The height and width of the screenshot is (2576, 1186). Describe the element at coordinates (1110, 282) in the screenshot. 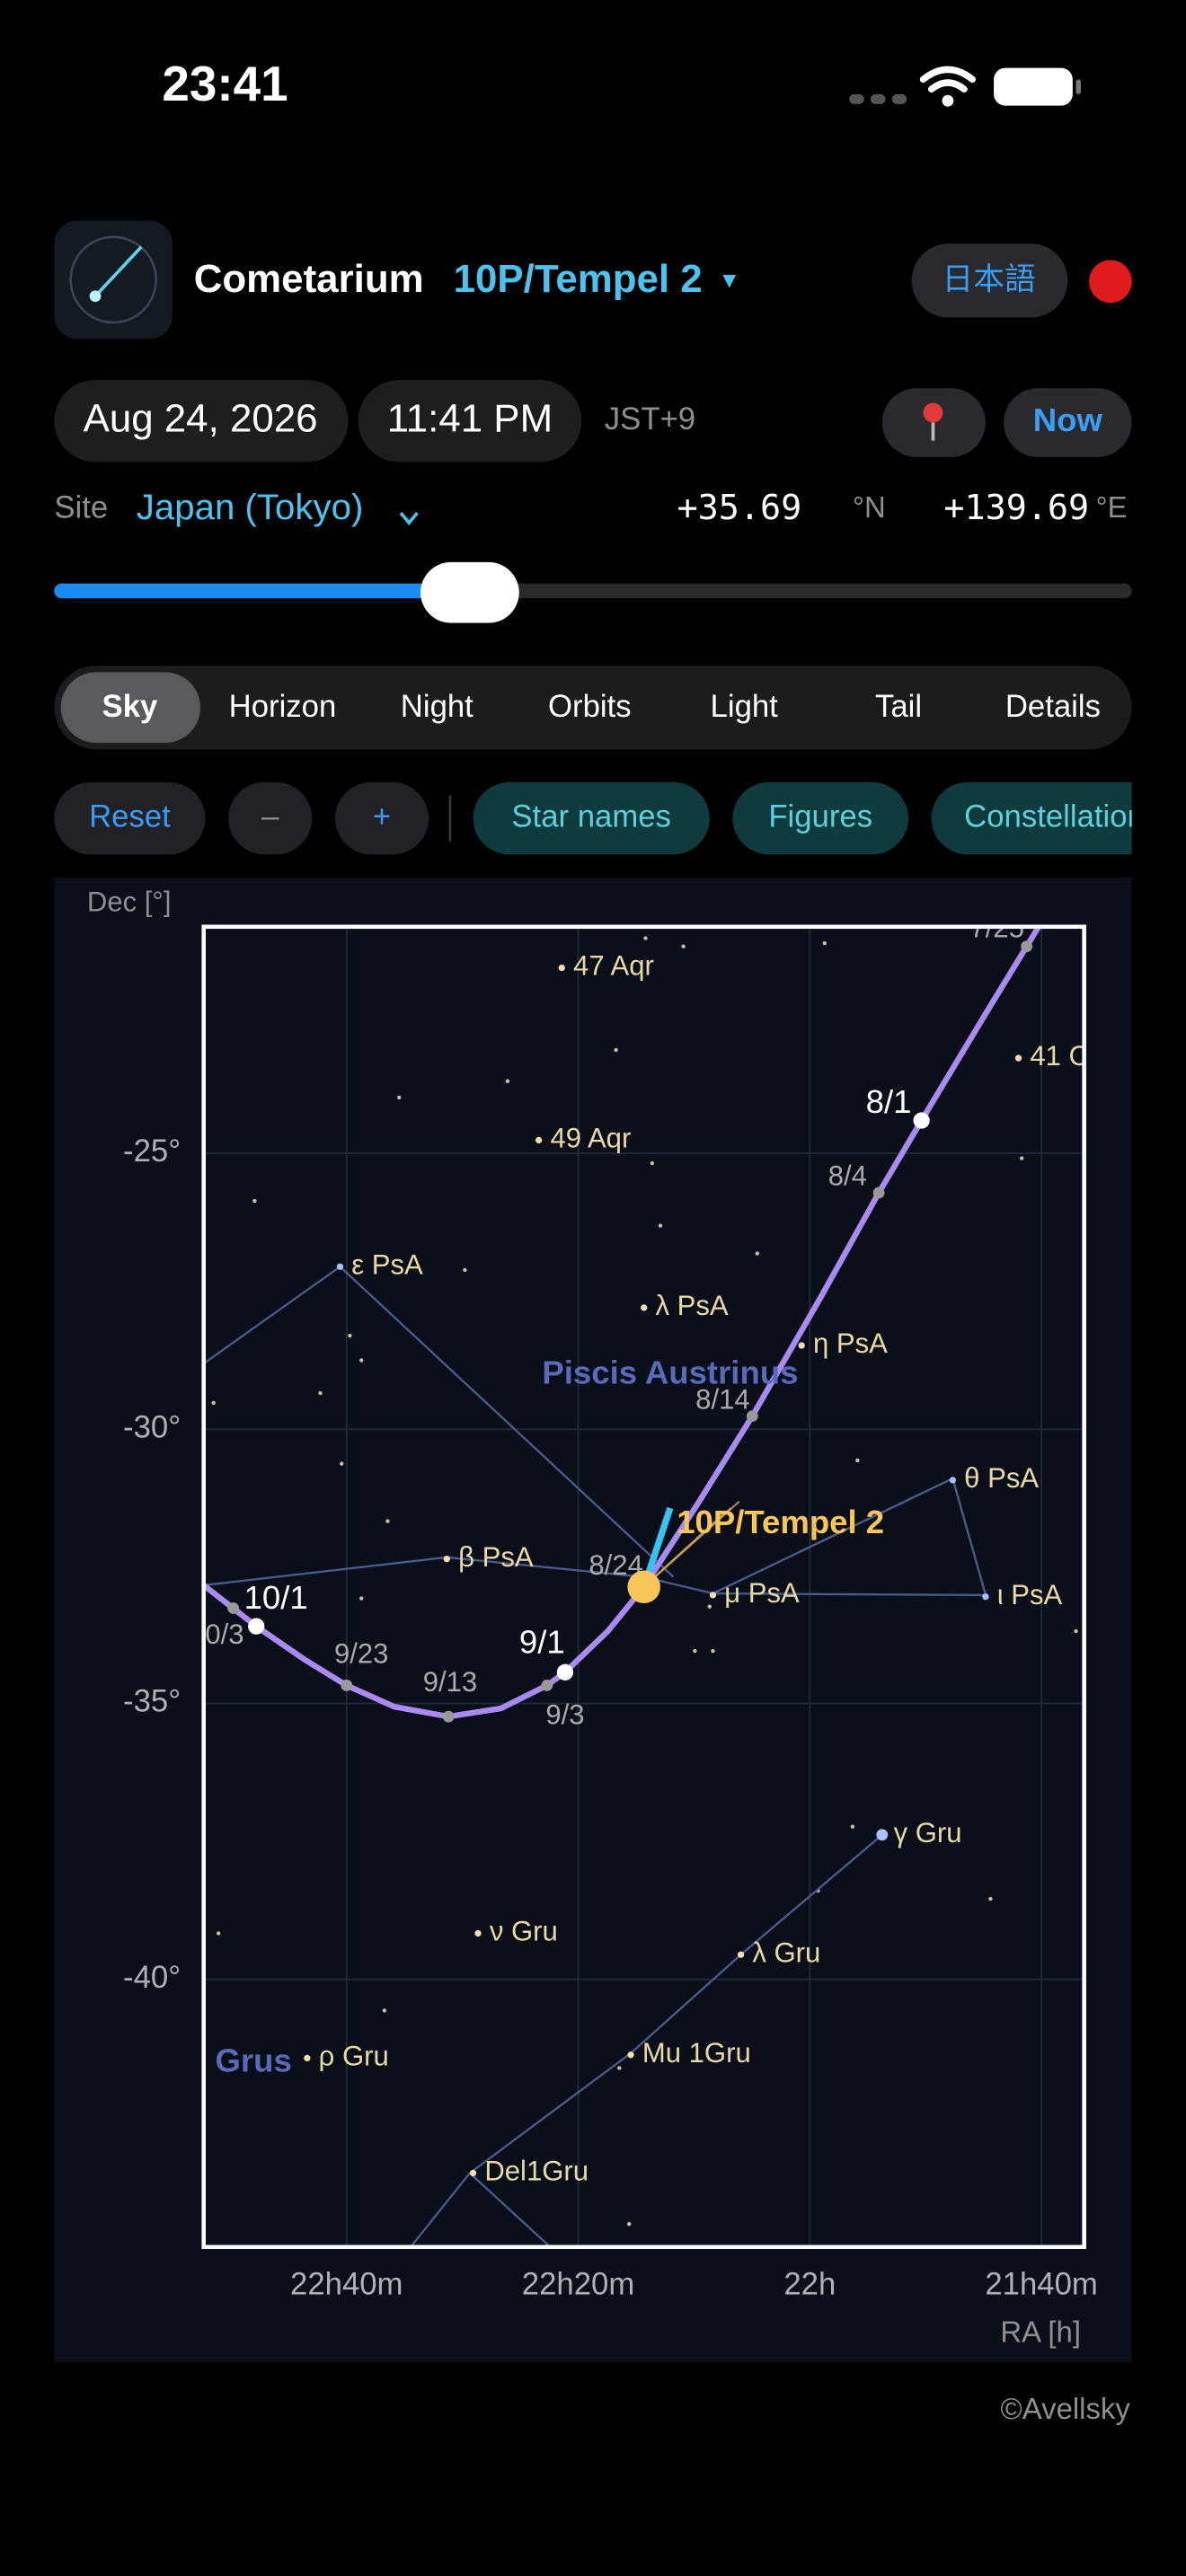

I see `record-indicator` at that location.